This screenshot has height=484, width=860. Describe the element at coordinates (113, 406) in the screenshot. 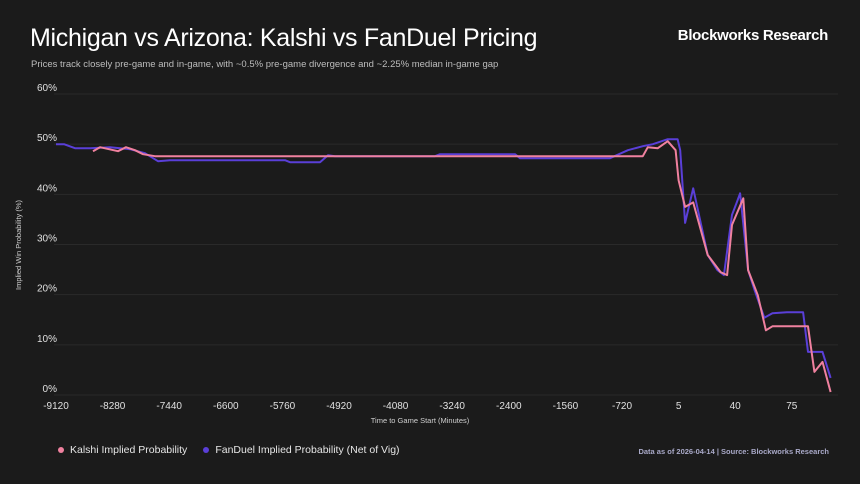

I see `x-tick-label: -8280` at that location.